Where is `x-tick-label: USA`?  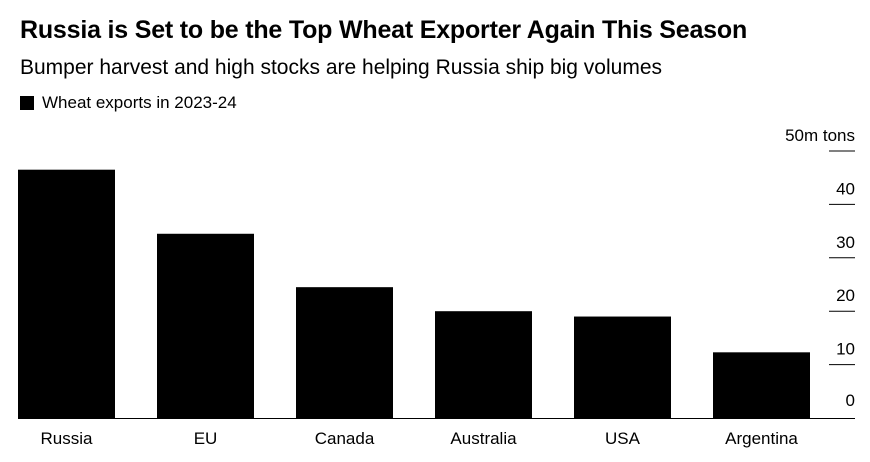
x-tick-label: USA is located at coordinates (623, 438).